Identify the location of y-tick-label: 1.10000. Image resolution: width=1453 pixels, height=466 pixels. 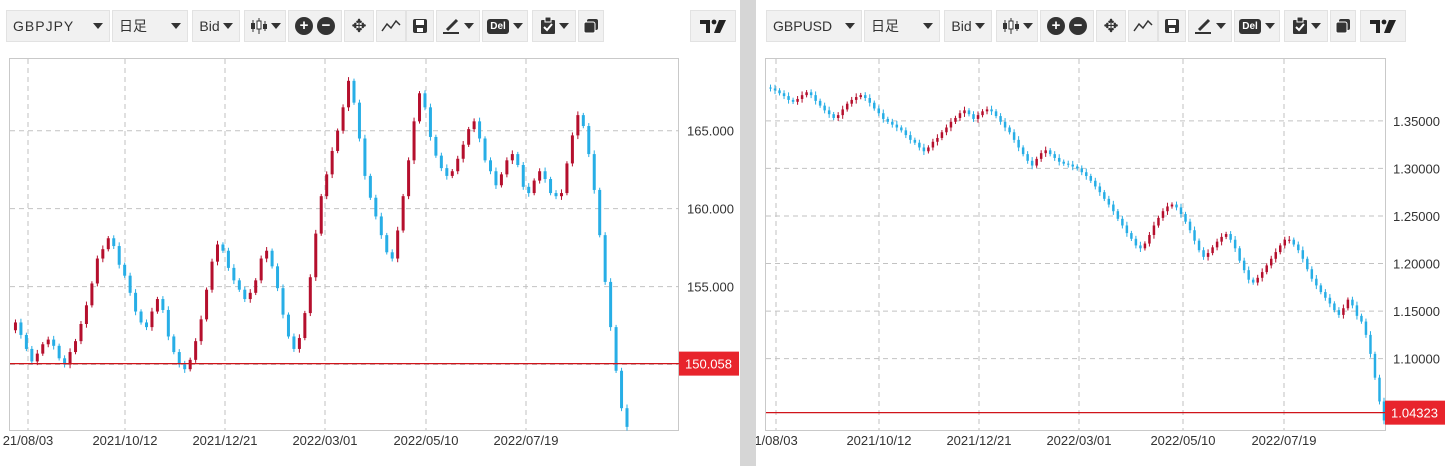
(1416, 359).